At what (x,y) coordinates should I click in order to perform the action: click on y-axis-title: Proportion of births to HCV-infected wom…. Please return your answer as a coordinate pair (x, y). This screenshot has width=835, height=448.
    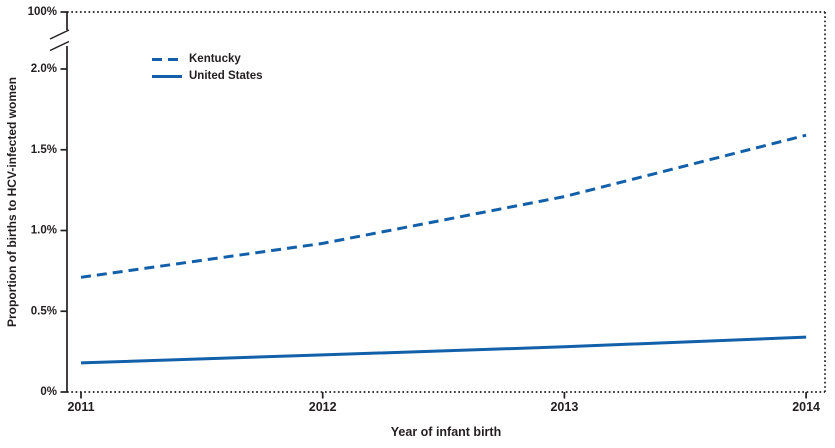
    Looking at the image, I should click on (12, 202).